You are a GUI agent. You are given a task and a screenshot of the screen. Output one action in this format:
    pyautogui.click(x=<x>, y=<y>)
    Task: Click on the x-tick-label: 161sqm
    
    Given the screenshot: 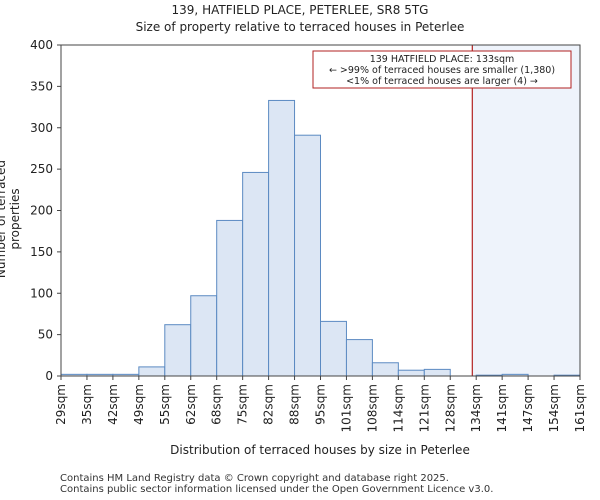 What is the action you would take?
    pyautogui.click(x=580, y=408)
    